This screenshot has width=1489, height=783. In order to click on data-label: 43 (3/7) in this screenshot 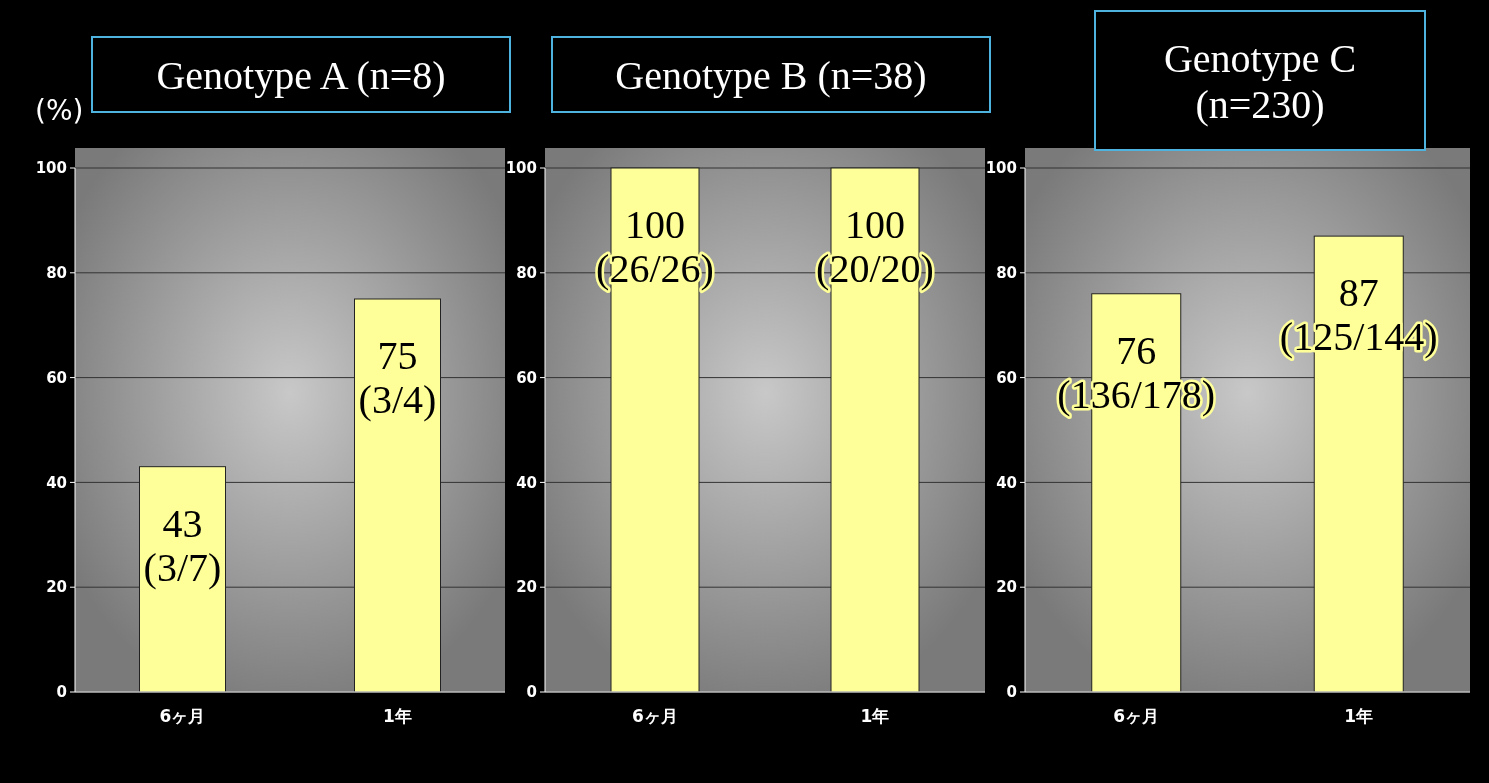, I will do `click(182, 545)`.